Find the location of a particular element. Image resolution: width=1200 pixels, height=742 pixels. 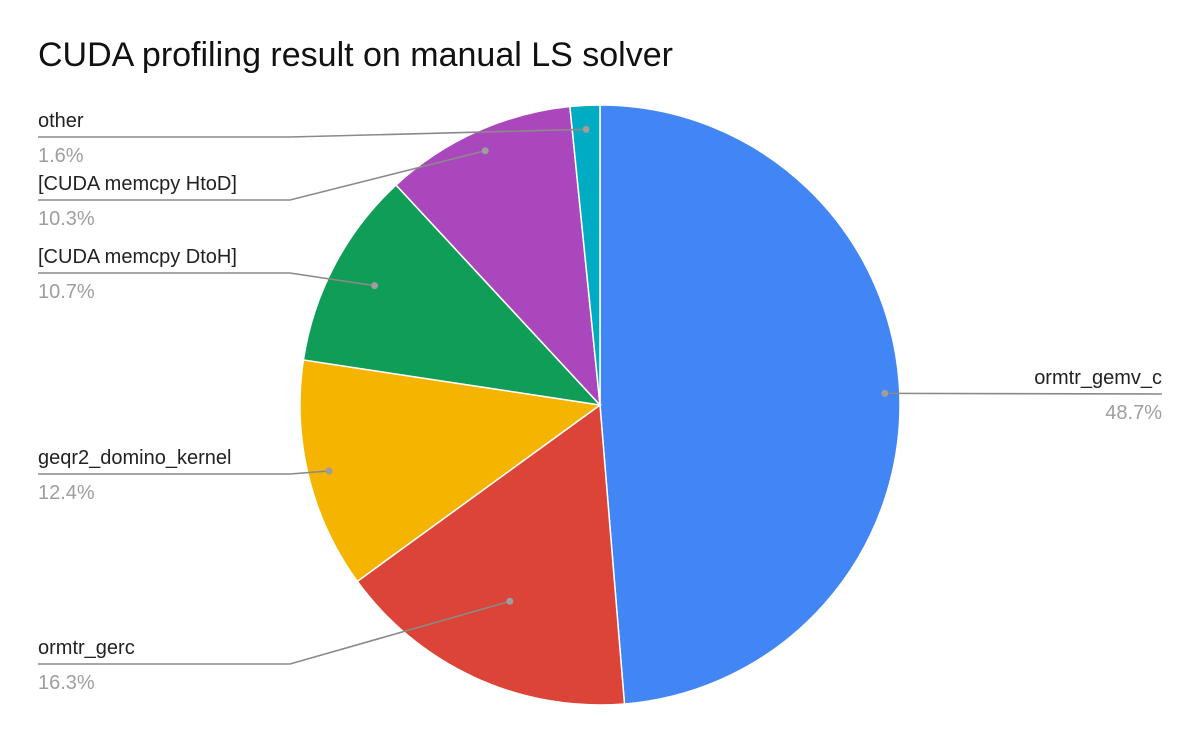

slice-label-cuda-memcpy-htod: [CUDA memcpy HtoD] is located at coordinates (137, 184).